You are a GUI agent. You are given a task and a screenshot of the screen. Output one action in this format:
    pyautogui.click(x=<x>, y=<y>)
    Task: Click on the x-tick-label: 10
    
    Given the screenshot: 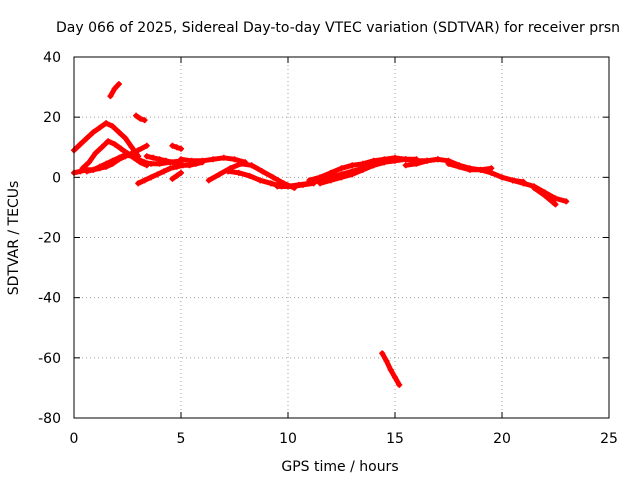 What is the action you would take?
    pyautogui.click(x=288, y=439)
    